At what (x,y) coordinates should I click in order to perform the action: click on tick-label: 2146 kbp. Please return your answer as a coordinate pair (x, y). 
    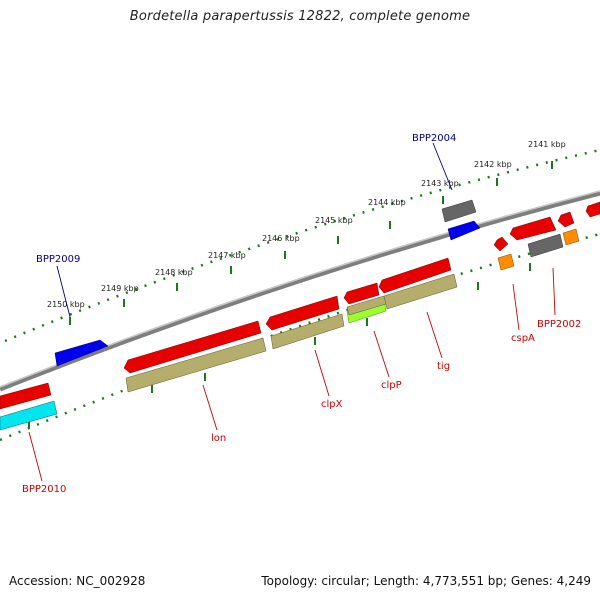
    Looking at the image, I should click on (281, 238).